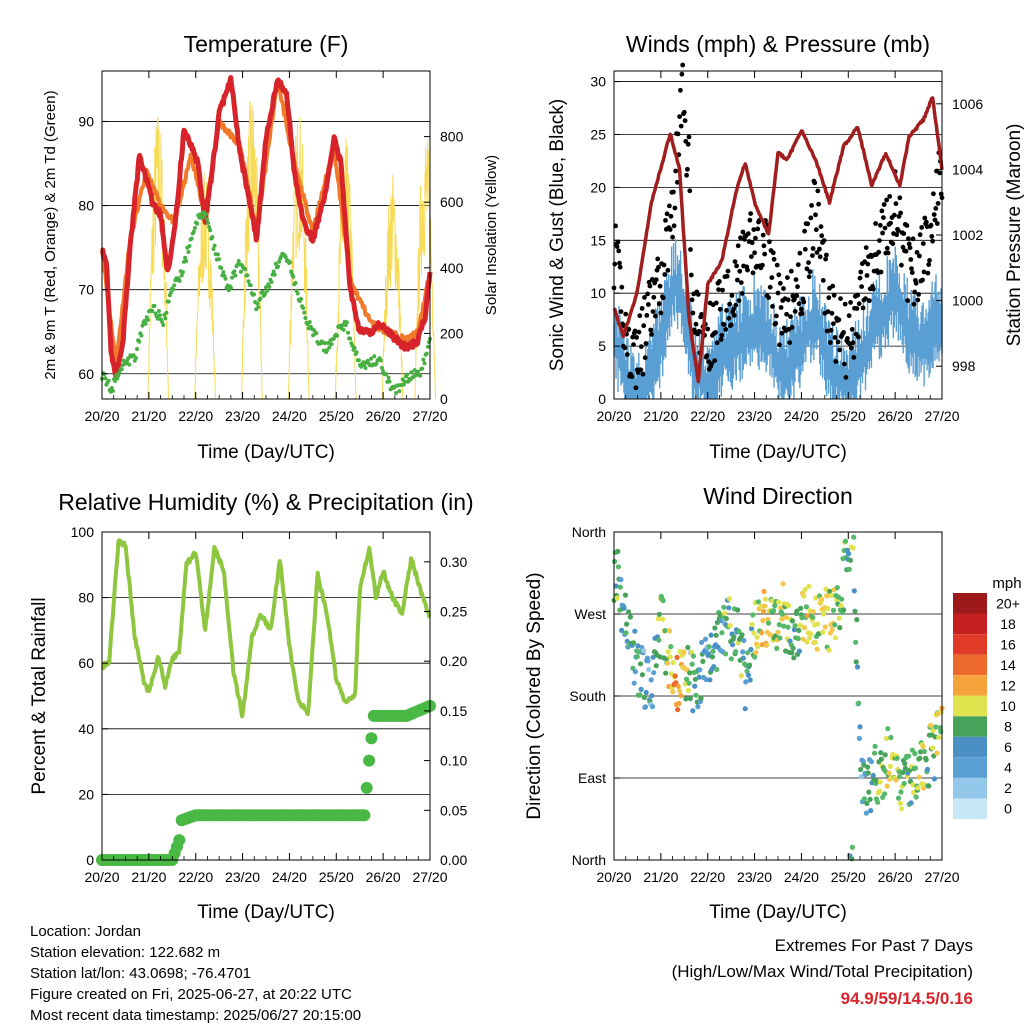  What do you see at coordinates (86, 729) in the screenshot?
I see `y-tick-label: 40` at bounding box center [86, 729].